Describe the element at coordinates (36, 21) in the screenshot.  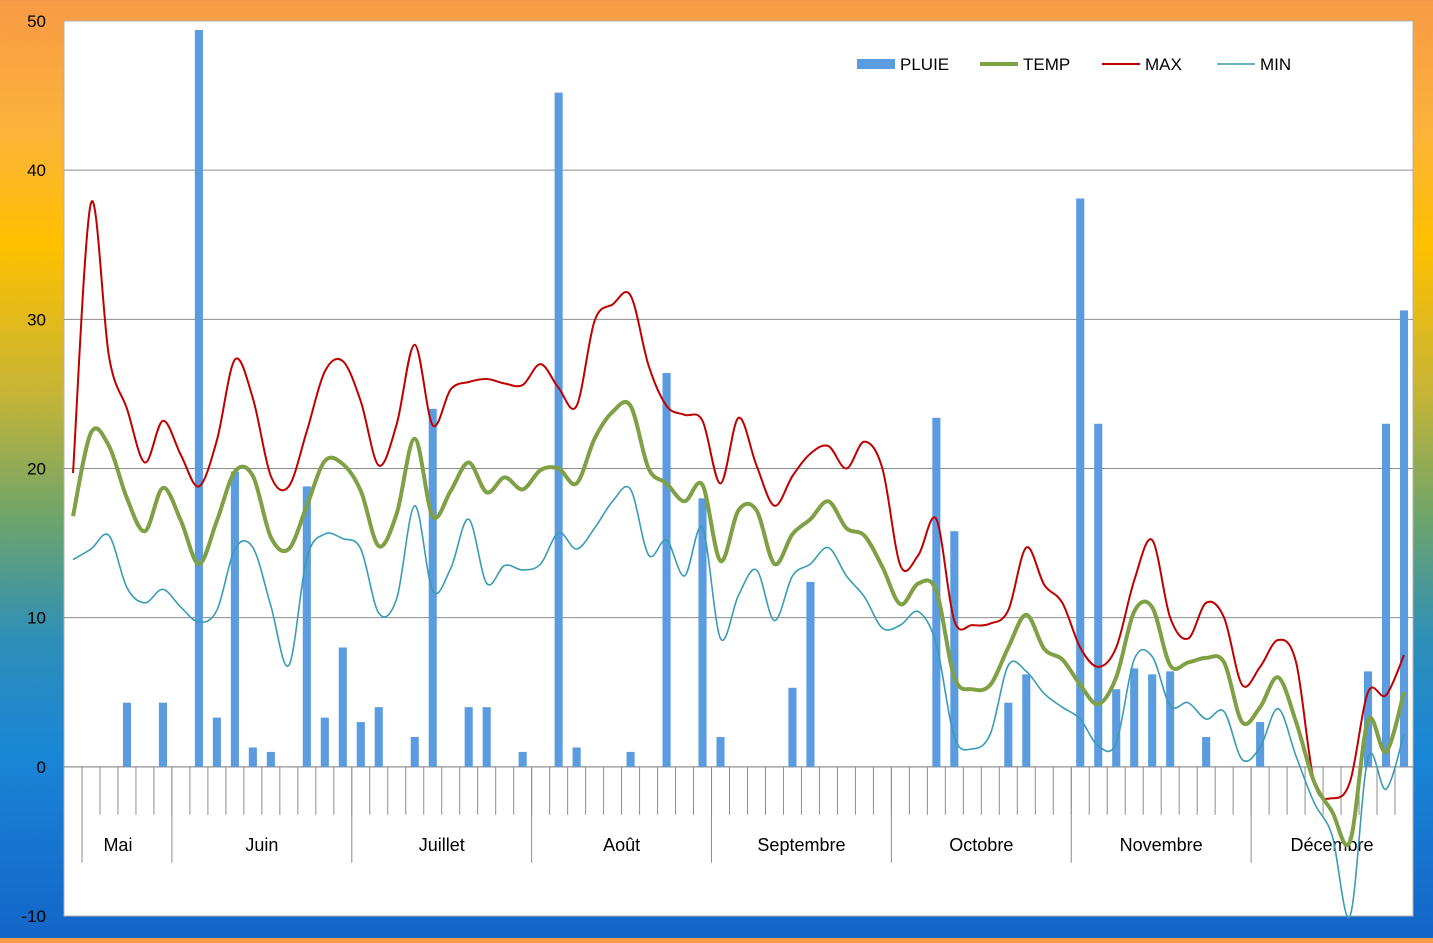
I see `y-tick-label: 50` at that location.